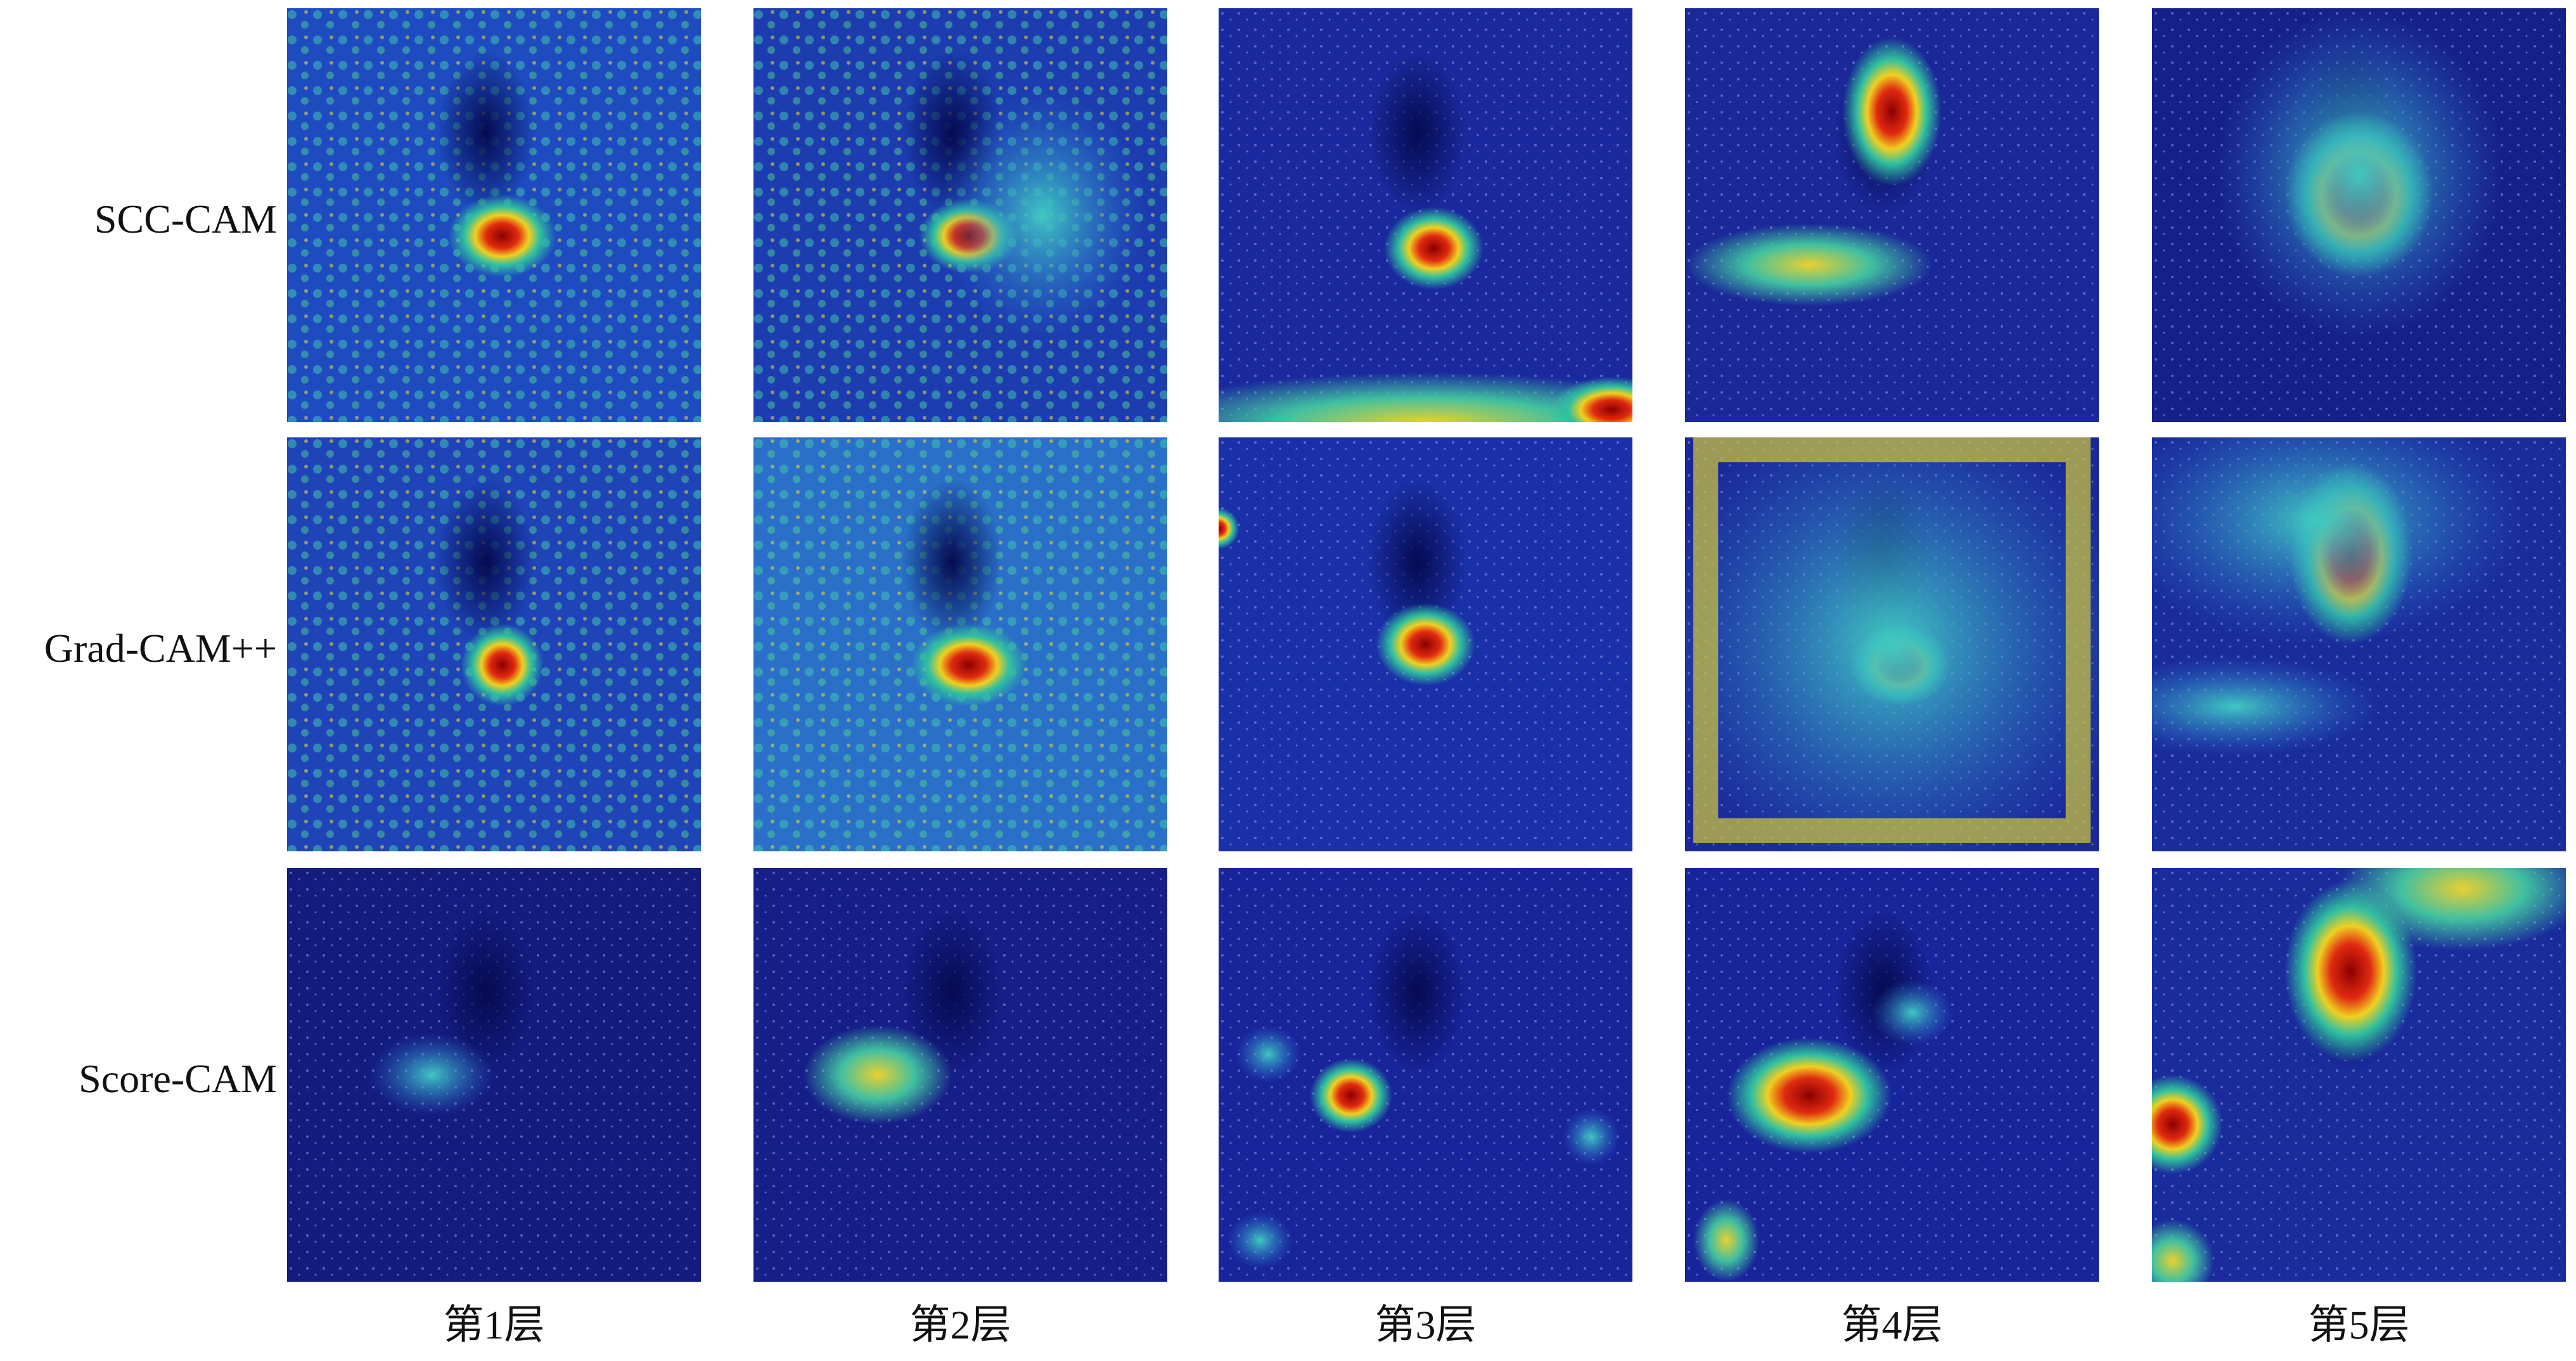  What do you see at coordinates (1892, 640) in the screenshot?
I see `border-activation` at bounding box center [1892, 640].